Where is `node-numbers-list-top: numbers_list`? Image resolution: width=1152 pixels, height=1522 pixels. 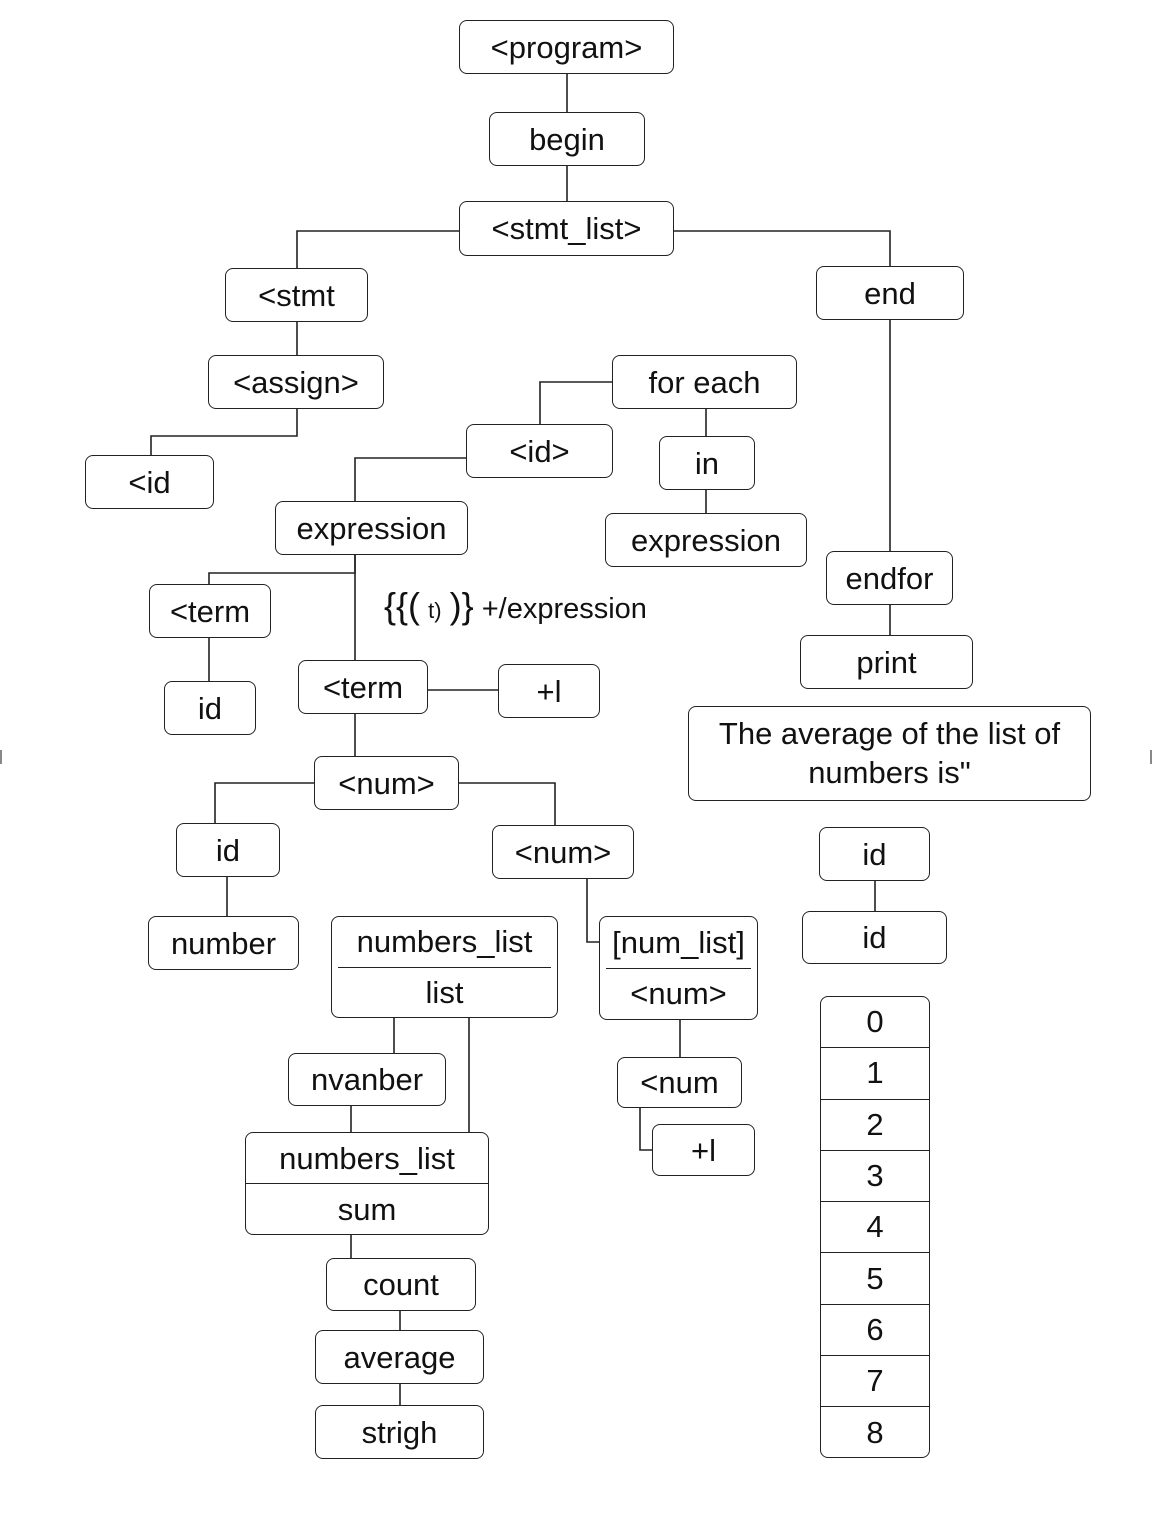 node-numbers-list-top: numbers_list is located at coordinates (444, 942).